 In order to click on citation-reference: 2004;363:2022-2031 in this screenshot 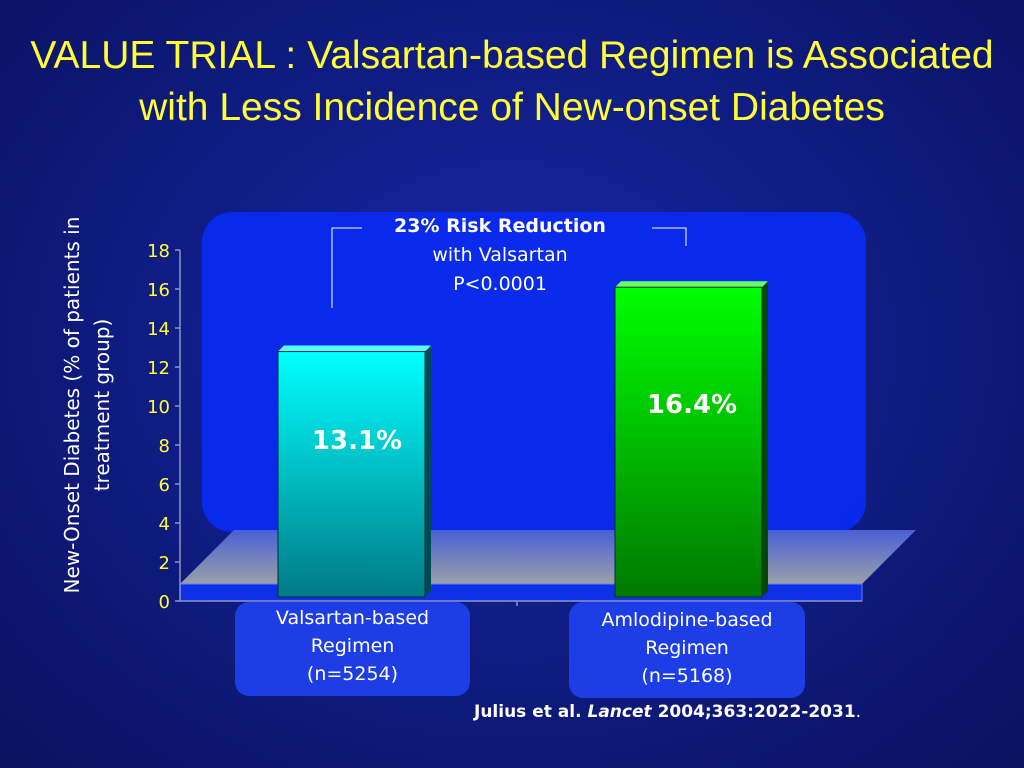, I will do `click(756, 712)`.